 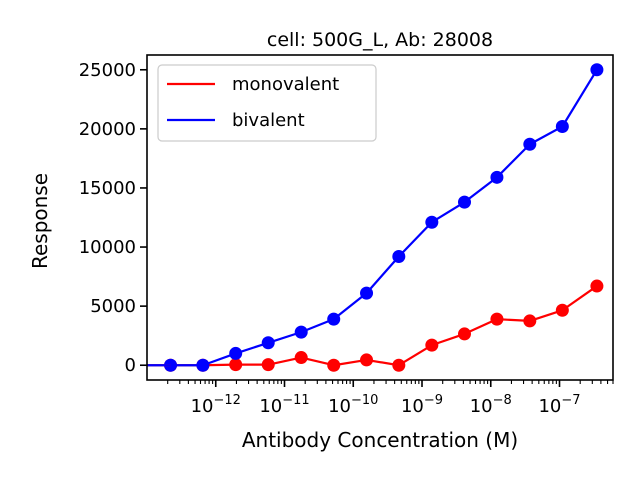 What do you see at coordinates (284, 405) in the screenshot?
I see `x-tick-label: 10⁻¹¹` at bounding box center [284, 405].